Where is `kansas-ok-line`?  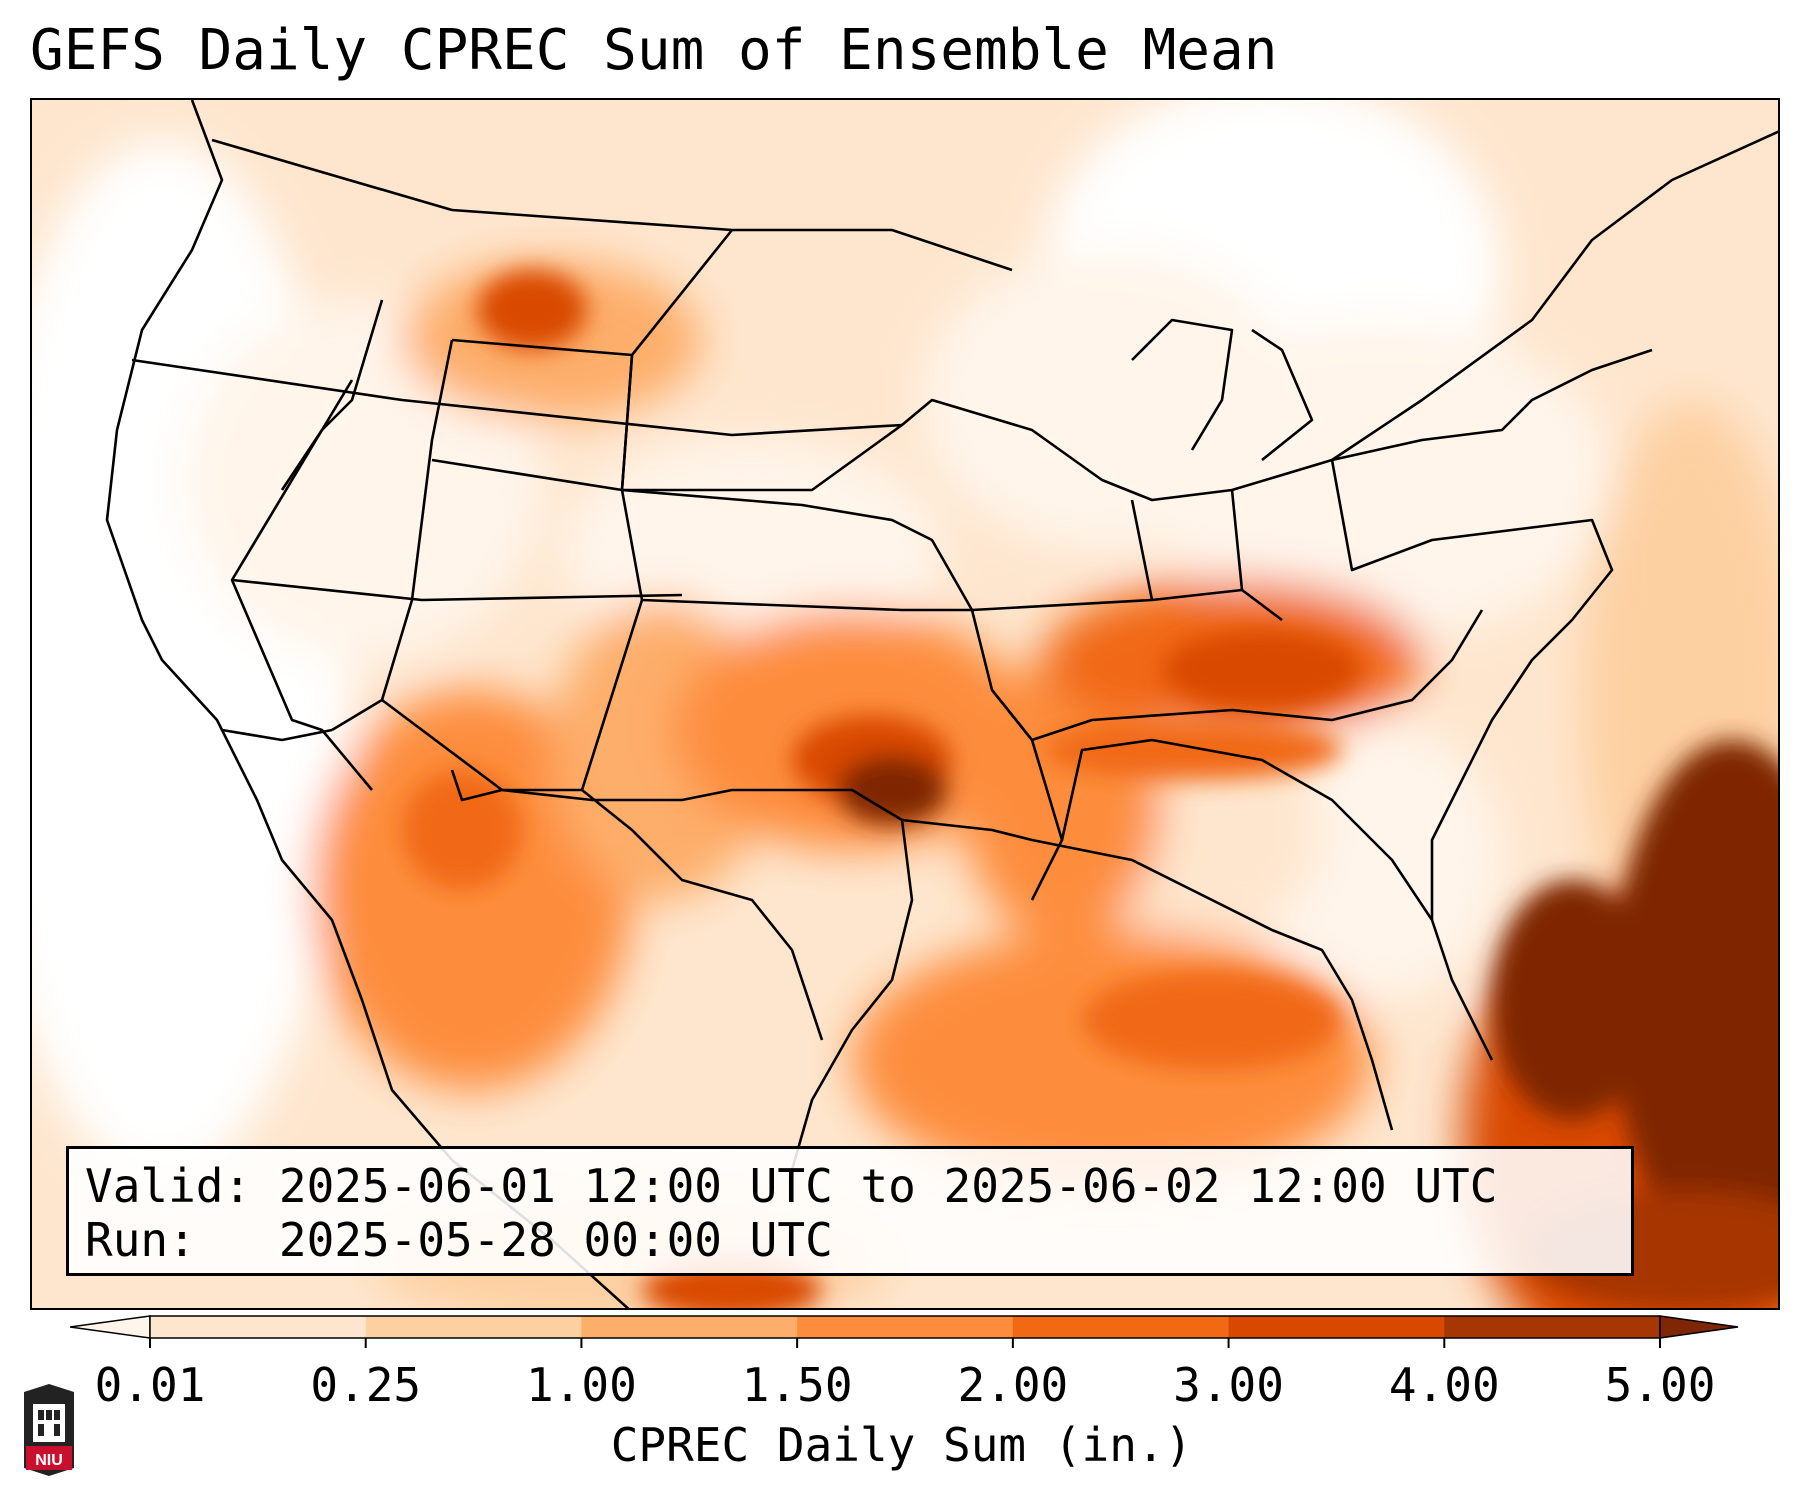
kansas-ok-line is located at coordinates (942, 600).